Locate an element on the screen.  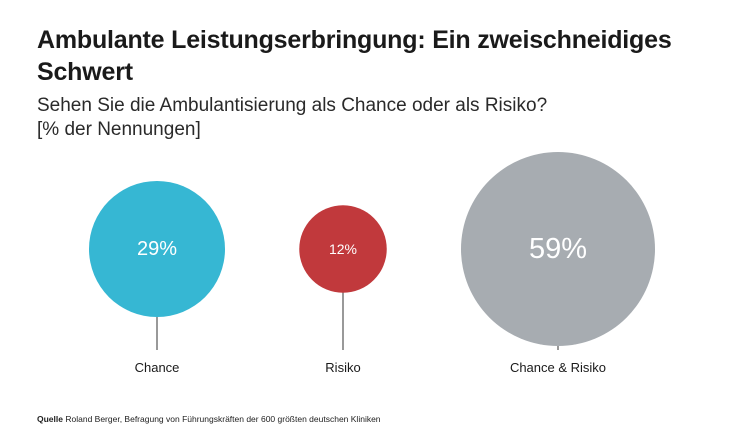
bubble-risiko is located at coordinates (343, 249).